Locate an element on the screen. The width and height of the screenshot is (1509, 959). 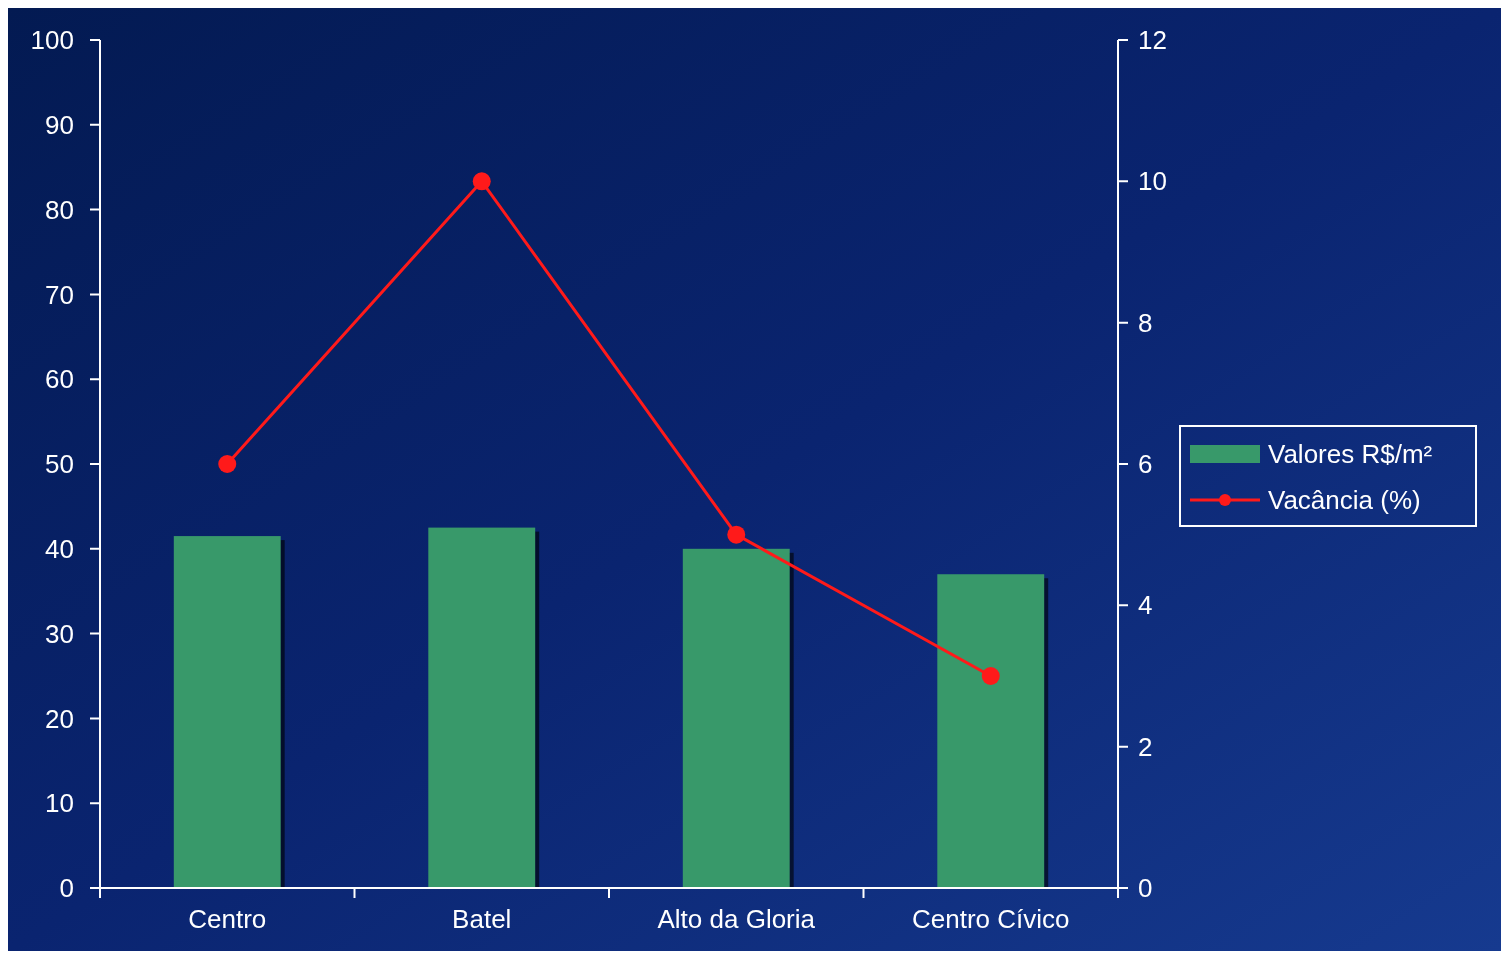
legend-label: Valores R$/m² is located at coordinates (1350, 454).